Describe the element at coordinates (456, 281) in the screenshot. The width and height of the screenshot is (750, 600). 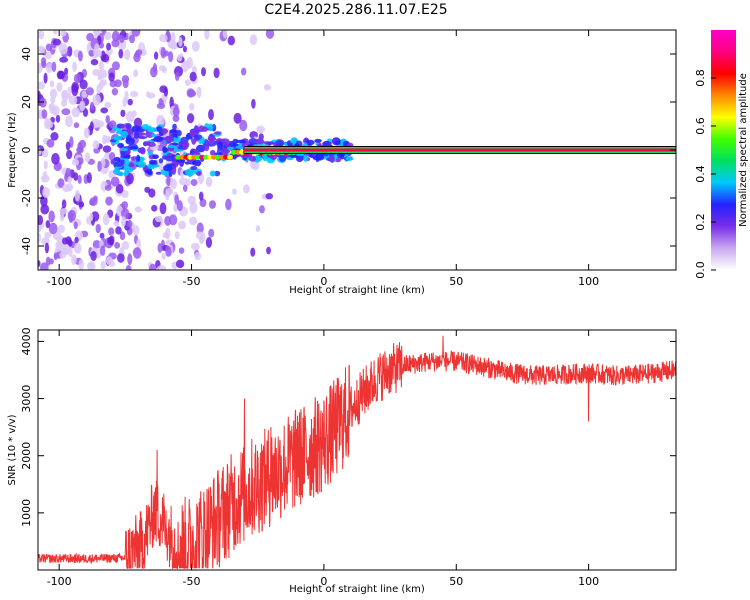
I see `x-tick-label: 50` at that location.